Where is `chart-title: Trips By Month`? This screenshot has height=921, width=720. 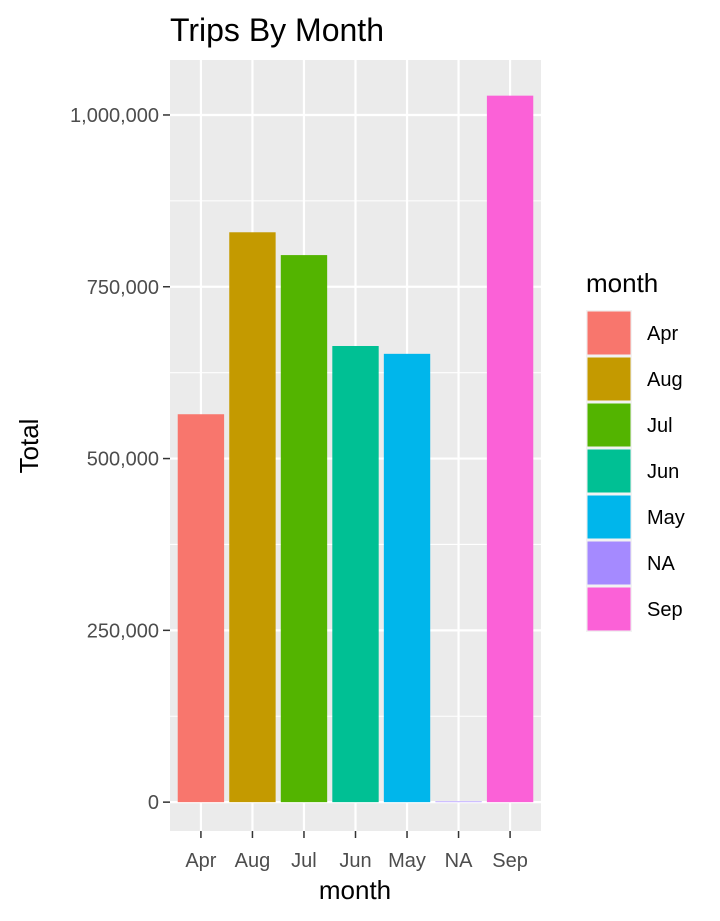
chart-title: Trips By Month is located at coordinates (277, 30).